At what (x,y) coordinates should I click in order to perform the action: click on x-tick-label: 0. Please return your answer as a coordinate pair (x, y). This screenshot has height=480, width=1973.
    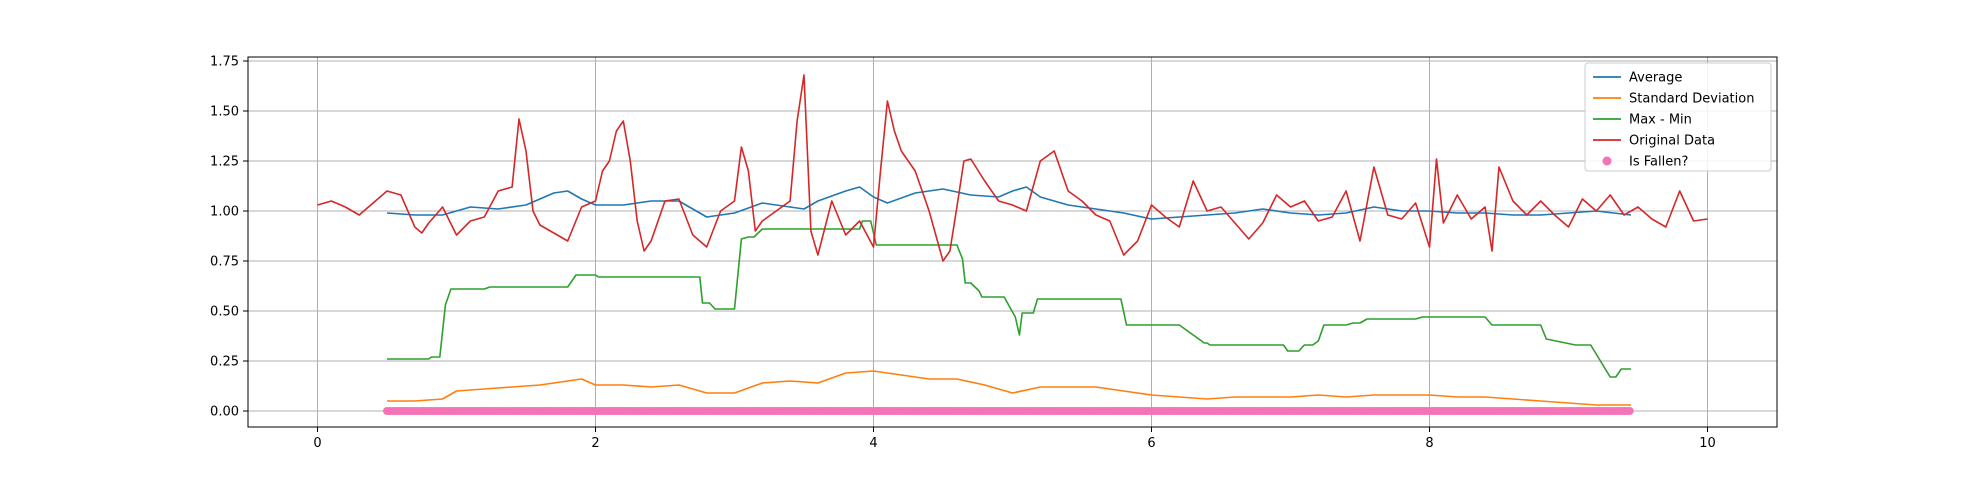
    Looking at the image, I should click on (317, 443).